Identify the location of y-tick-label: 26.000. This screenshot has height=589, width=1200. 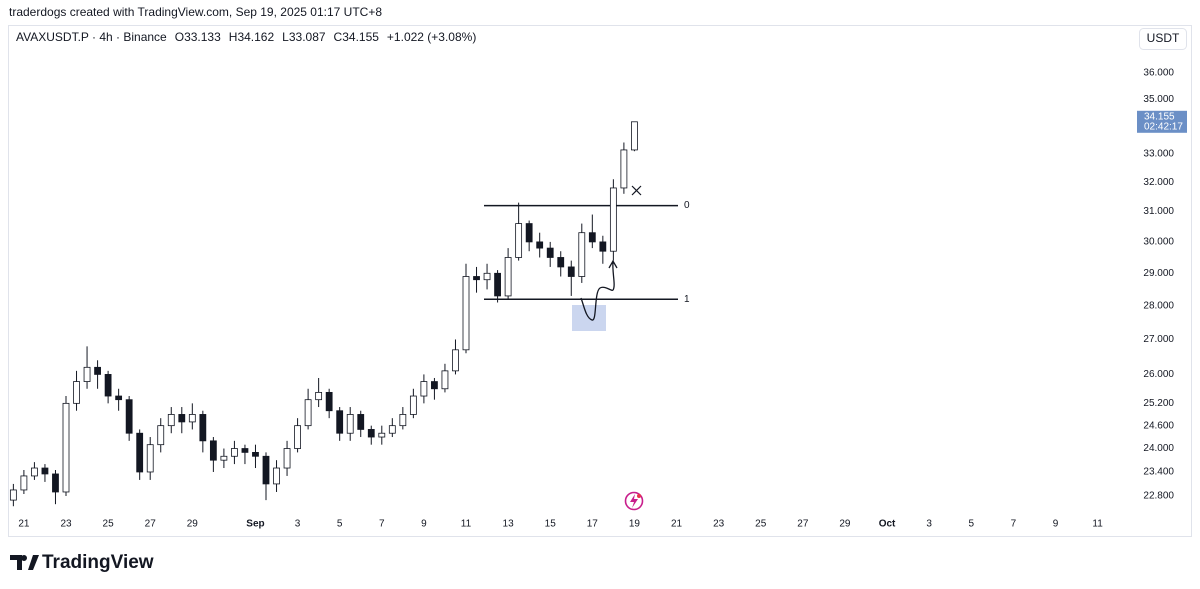
(1158, 374).